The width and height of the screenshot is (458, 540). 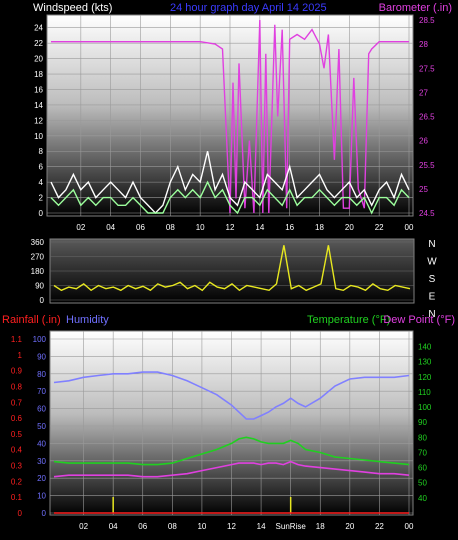 What do you see at coordinates (422, 468) in the screenshot?
I see `temperature-tick-label: 60` at bounding box center [422, 468].